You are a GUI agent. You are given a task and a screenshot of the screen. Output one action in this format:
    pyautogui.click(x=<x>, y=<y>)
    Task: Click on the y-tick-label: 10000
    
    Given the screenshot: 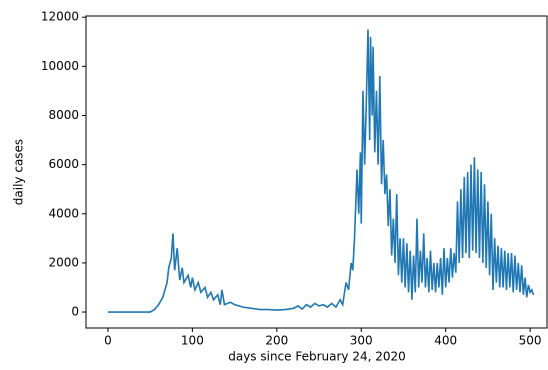 What is the action you would take?
    pyautogui.click(x=60, y=66)
    